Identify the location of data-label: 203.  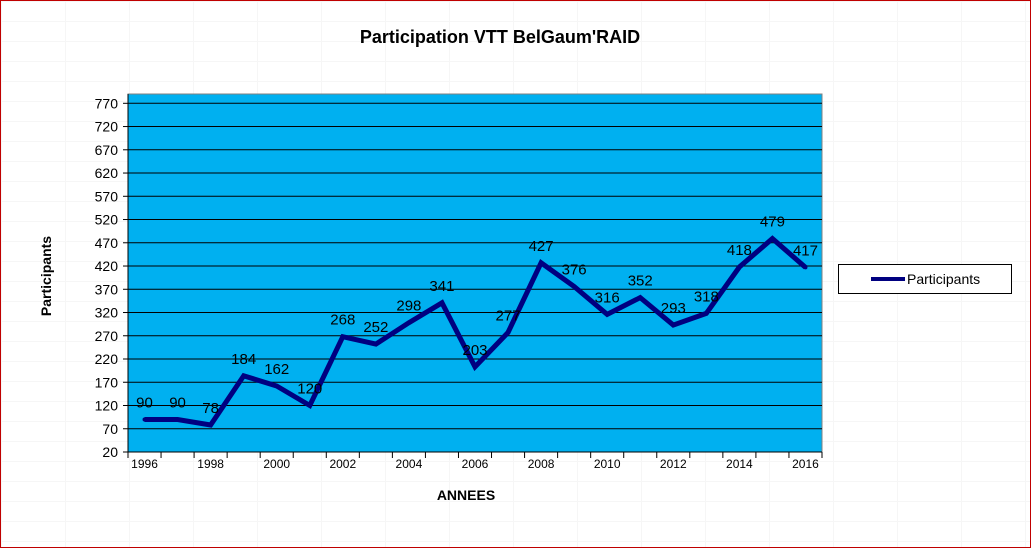
(474, 350).